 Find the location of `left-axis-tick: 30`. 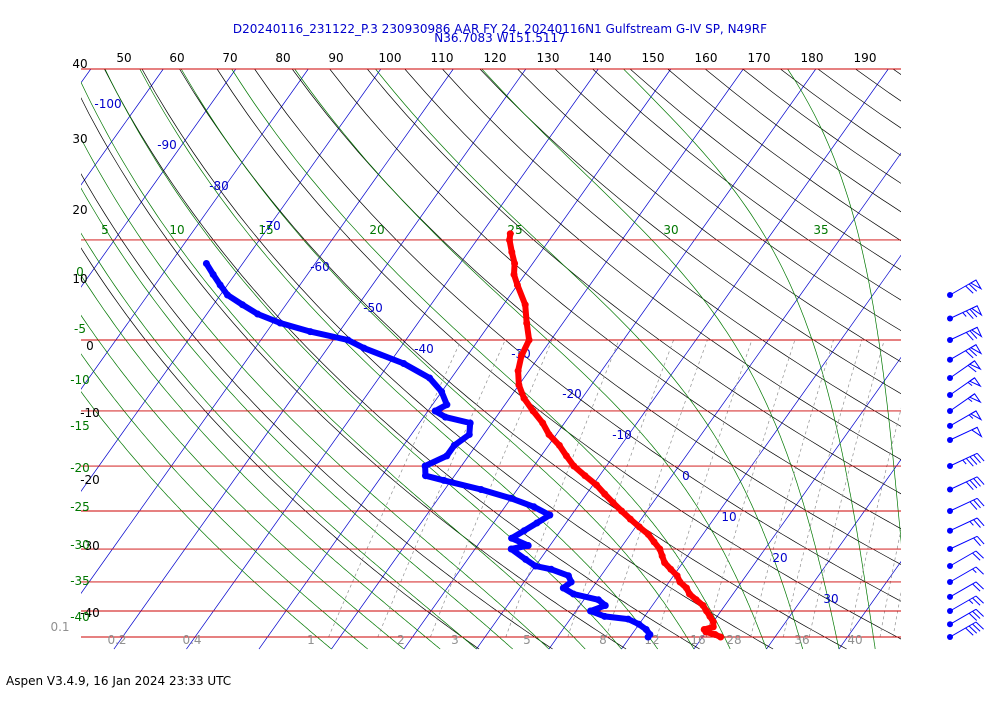

left-axis-tick: 30 is located at coordinates (79, 139).